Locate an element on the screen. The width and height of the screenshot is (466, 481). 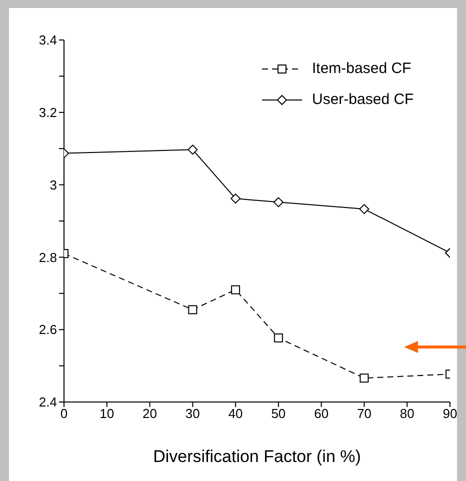
y-tick-label: 2.8 is located at coordinates (47, 257).